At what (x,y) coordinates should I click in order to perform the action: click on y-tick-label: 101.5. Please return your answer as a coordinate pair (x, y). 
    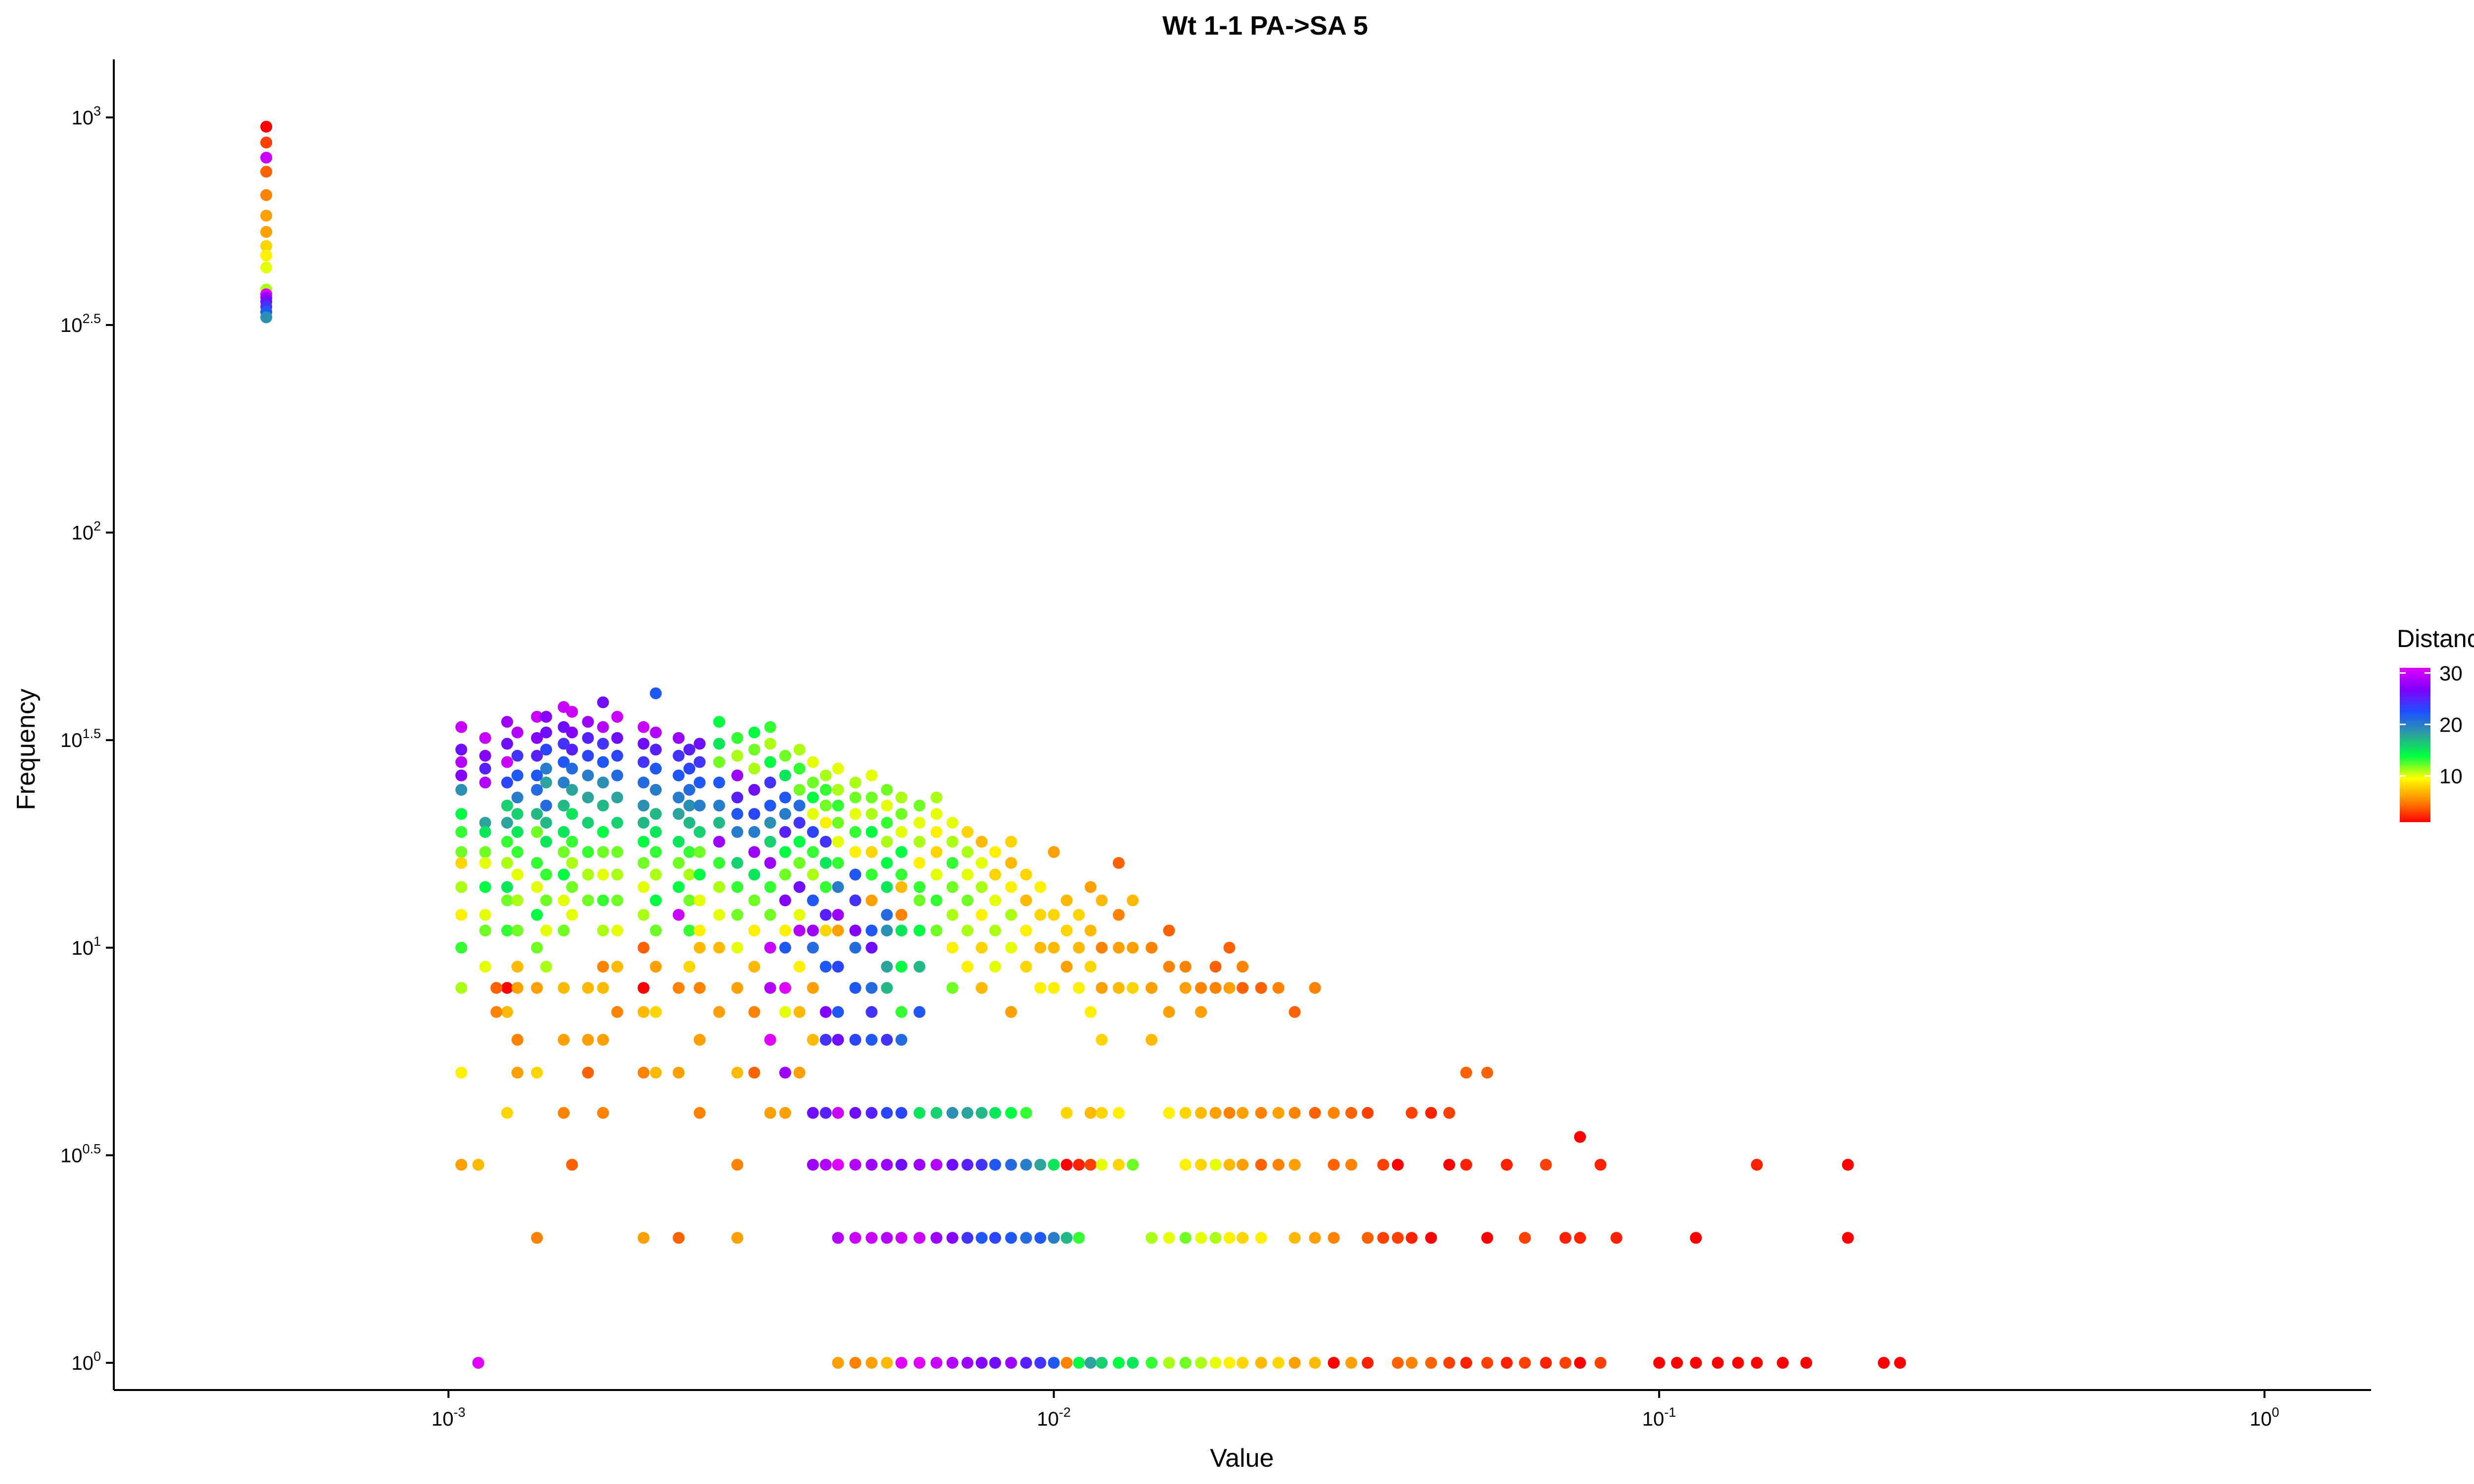
    Looking at the image, I should click on (81, 738).